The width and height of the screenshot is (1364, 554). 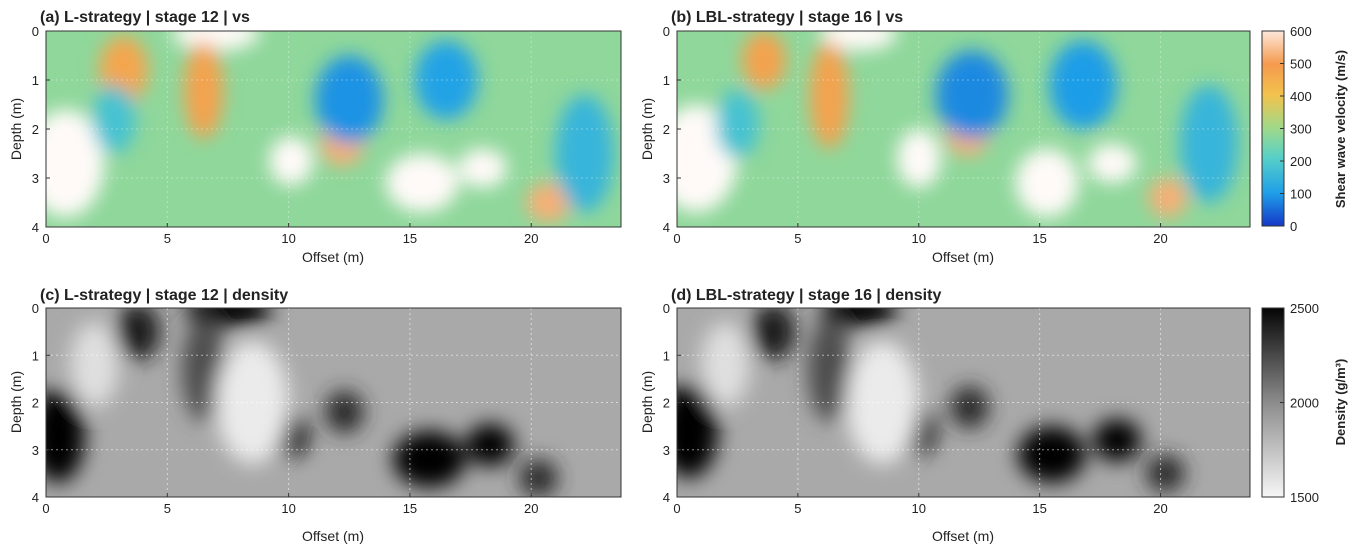 I want to click on panel-b-plot, so click(x=963, y=129).